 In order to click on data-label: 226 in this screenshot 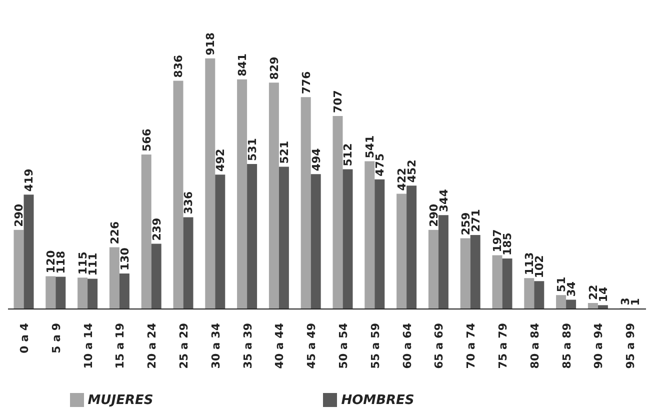, I will do `click(115, 232)`.